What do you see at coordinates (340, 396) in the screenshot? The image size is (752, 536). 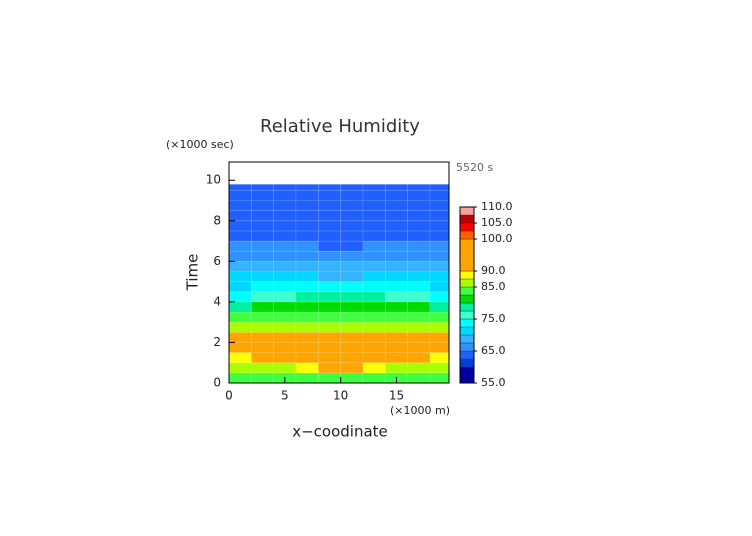 I see `x-tick-label: 10` at bounding box center [340, 396].